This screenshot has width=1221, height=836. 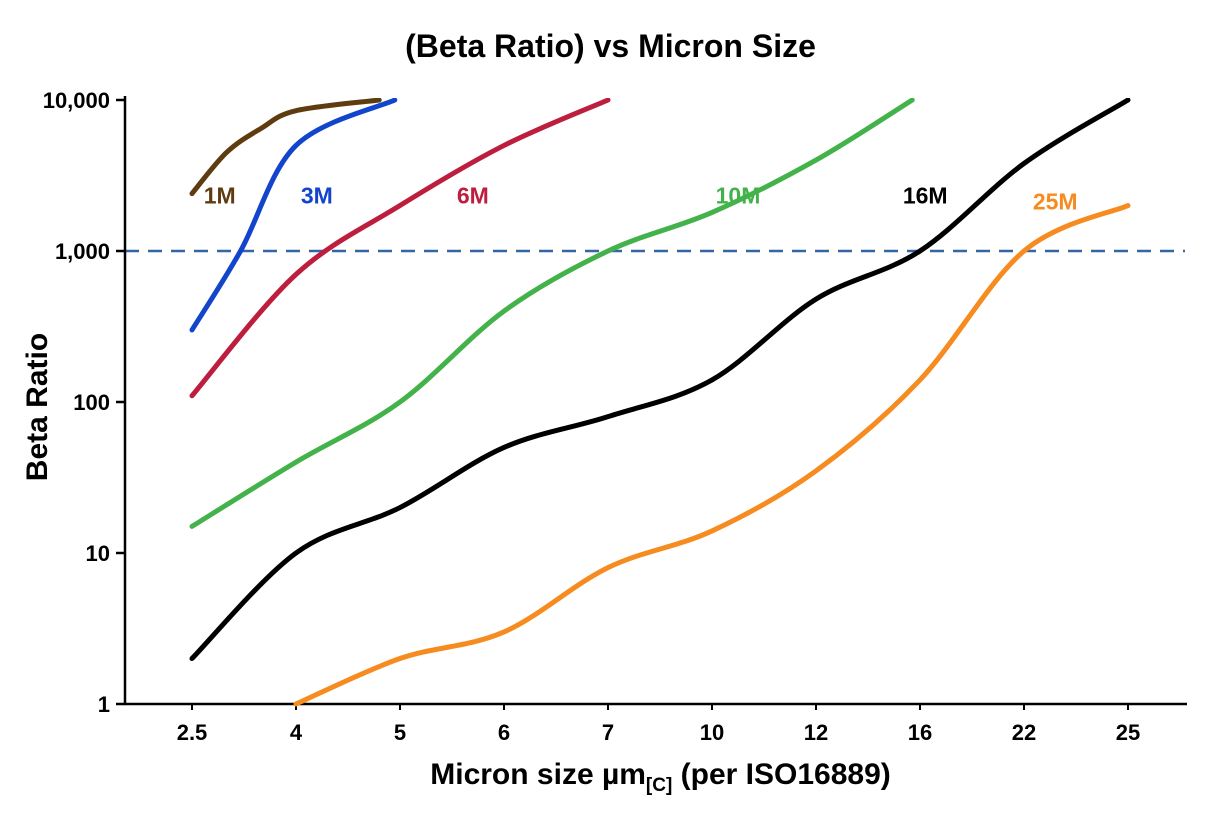 I want to click on x-axis-label-rest: (per ISO16889), so click(x=781, y=774).